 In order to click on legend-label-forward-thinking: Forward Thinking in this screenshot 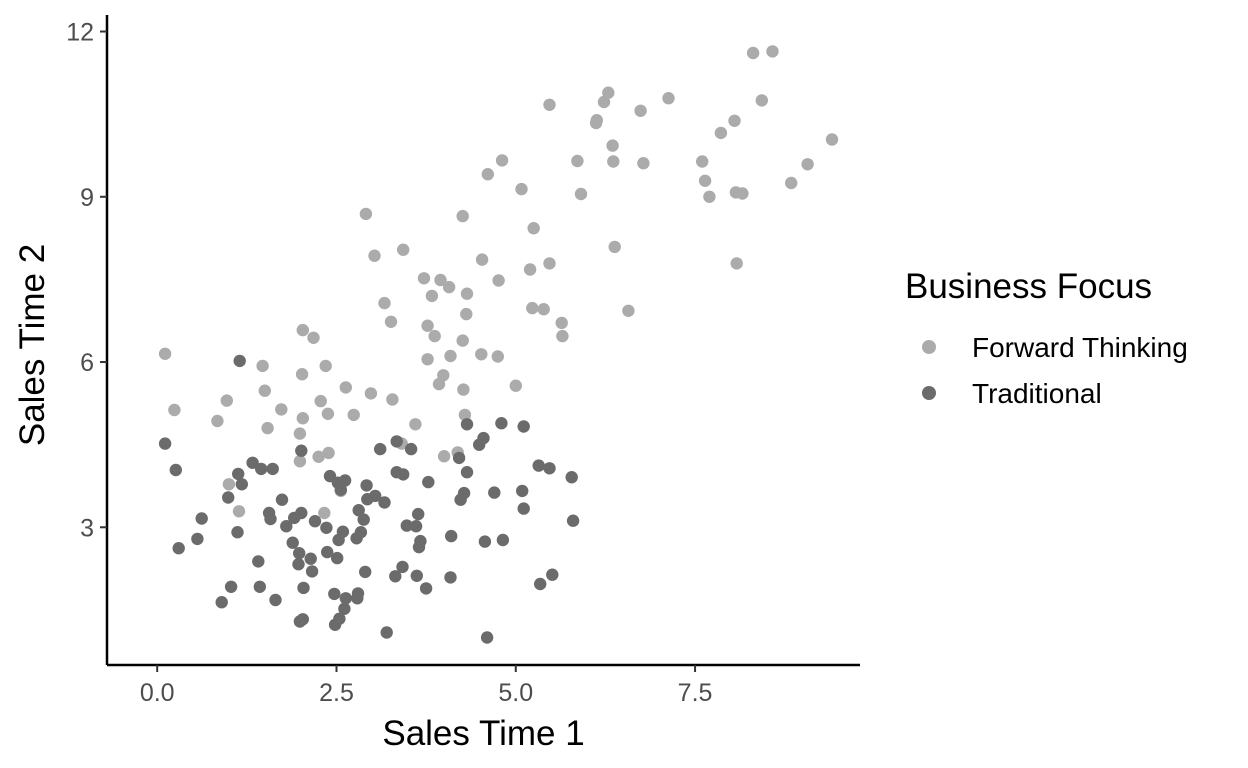, I will do `click(1080, 347)`.